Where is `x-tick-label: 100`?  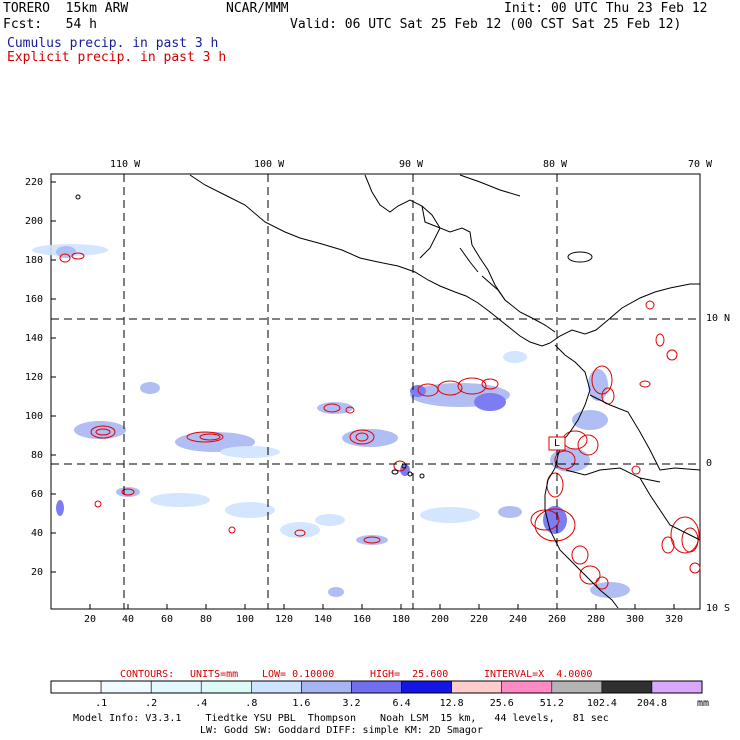
x-tick-label: 100 is located at coordinates (245, 619).